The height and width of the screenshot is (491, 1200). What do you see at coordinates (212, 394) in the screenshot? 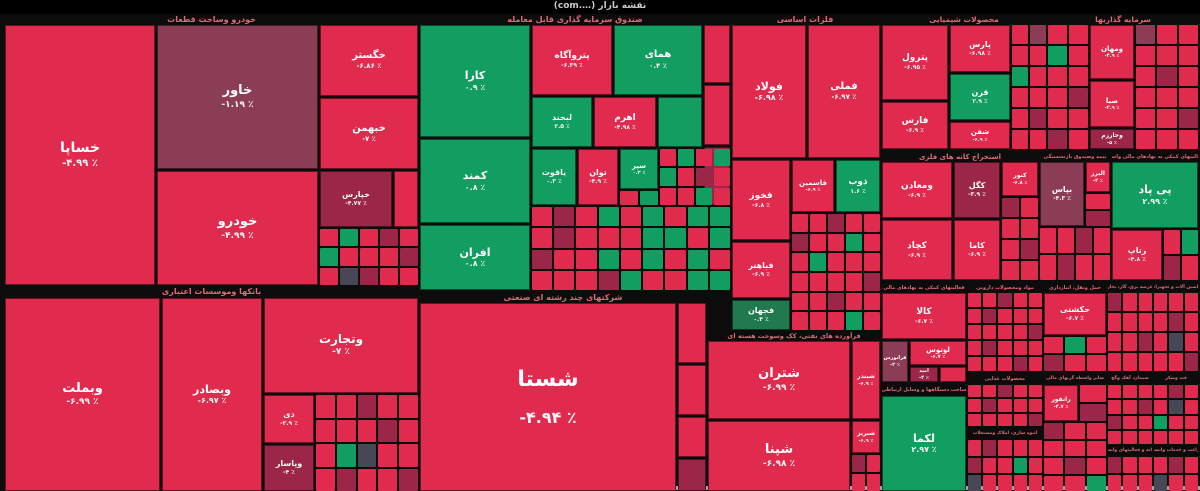
I see `treemap-cell-ticker: وبصادر -۶.۹۷ ٪` at bounding box center [212, 394].